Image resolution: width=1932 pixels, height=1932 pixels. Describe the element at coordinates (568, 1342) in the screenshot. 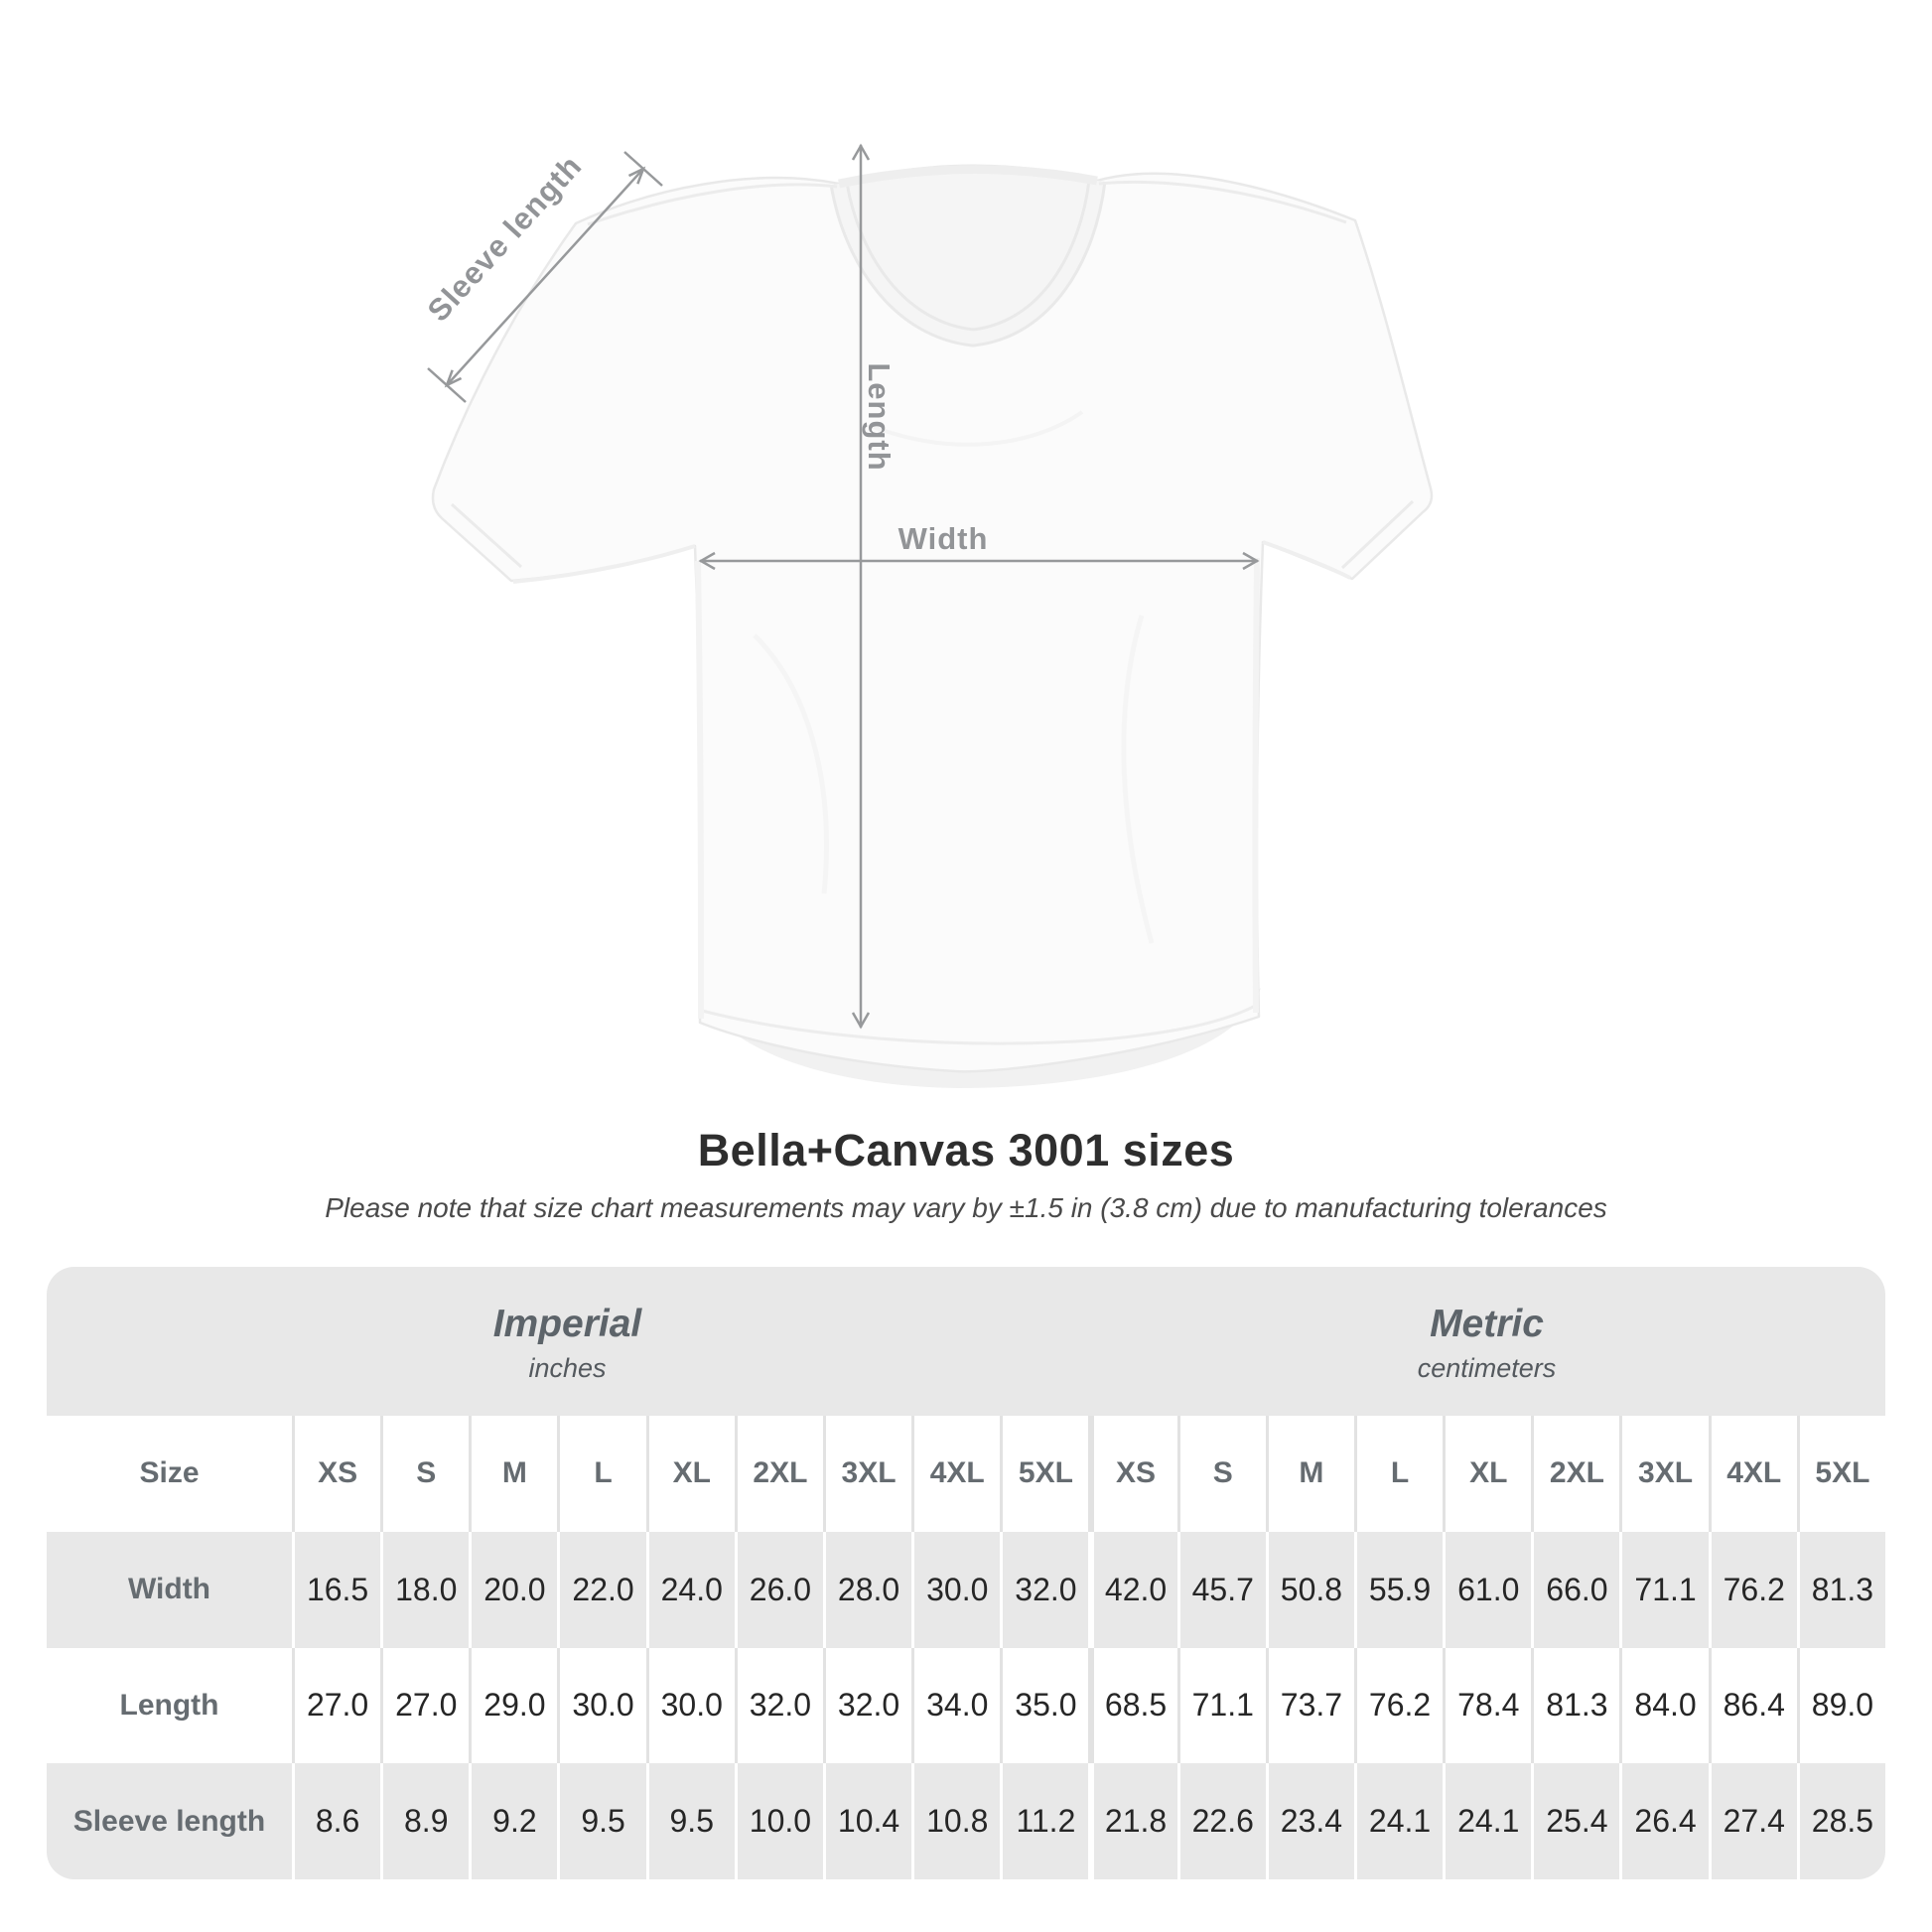

I see `imperial-header: Imperial inches` at that location.